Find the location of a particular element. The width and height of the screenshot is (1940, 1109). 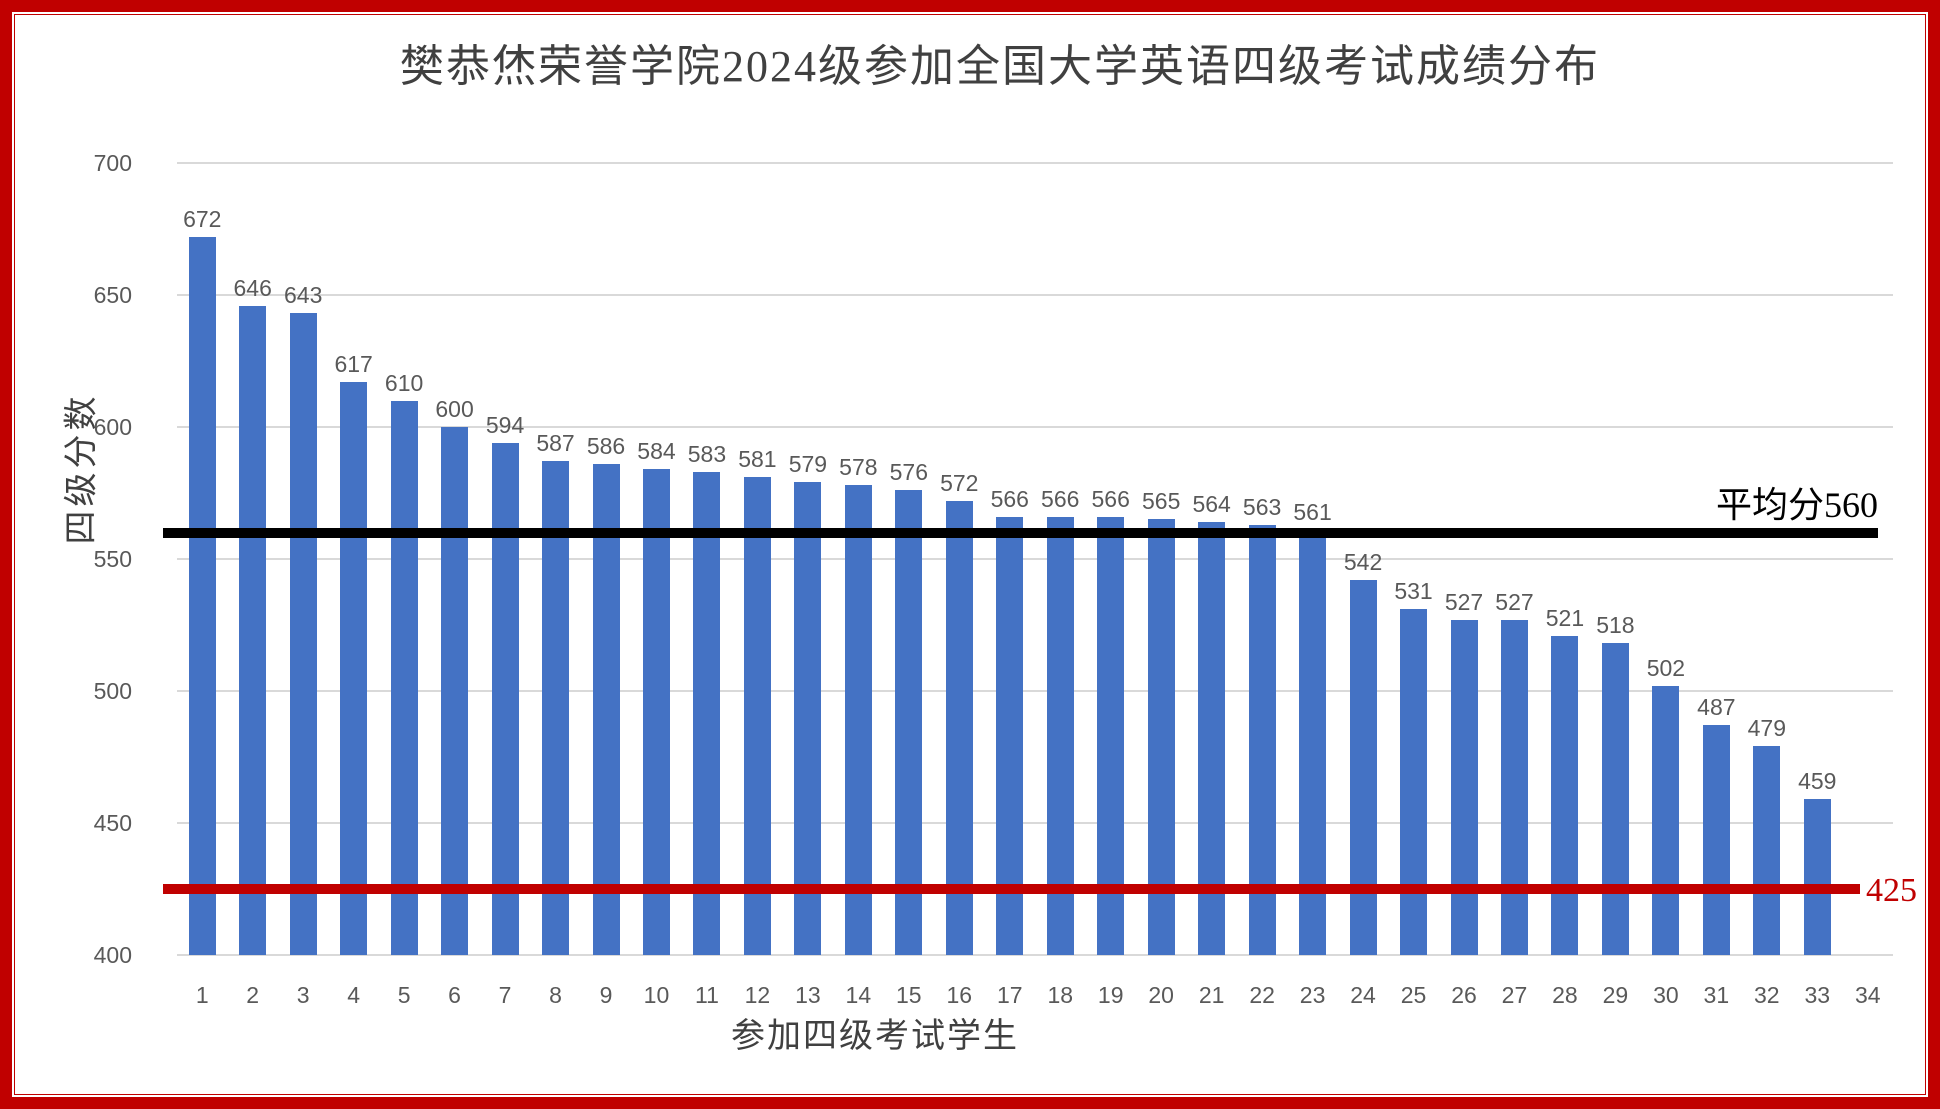

bar-value-label-6: 600 is located at coordinates (454, 409).